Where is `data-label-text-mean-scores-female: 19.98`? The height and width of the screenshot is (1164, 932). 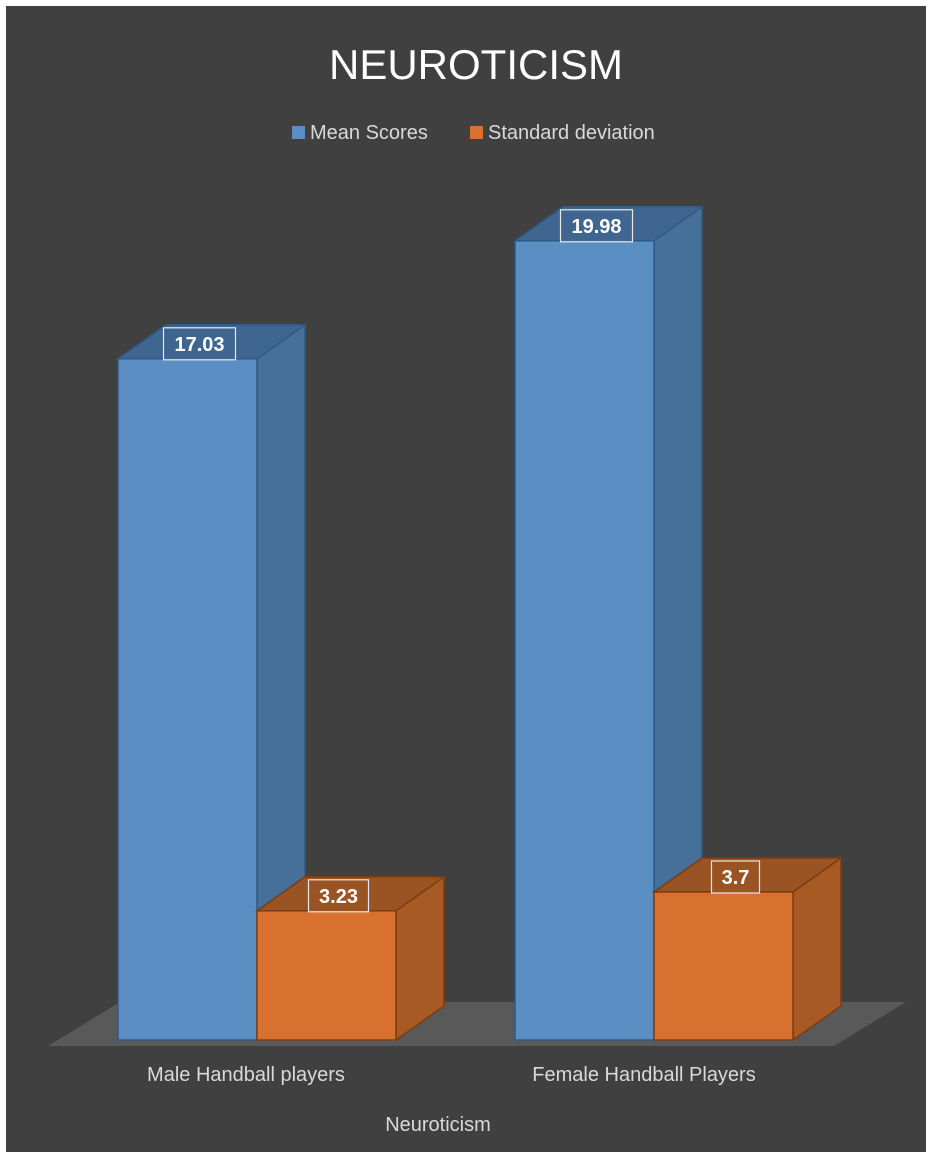
data-label-text-mean-scores-female: 19.98 is located at coordinates (596, 227).